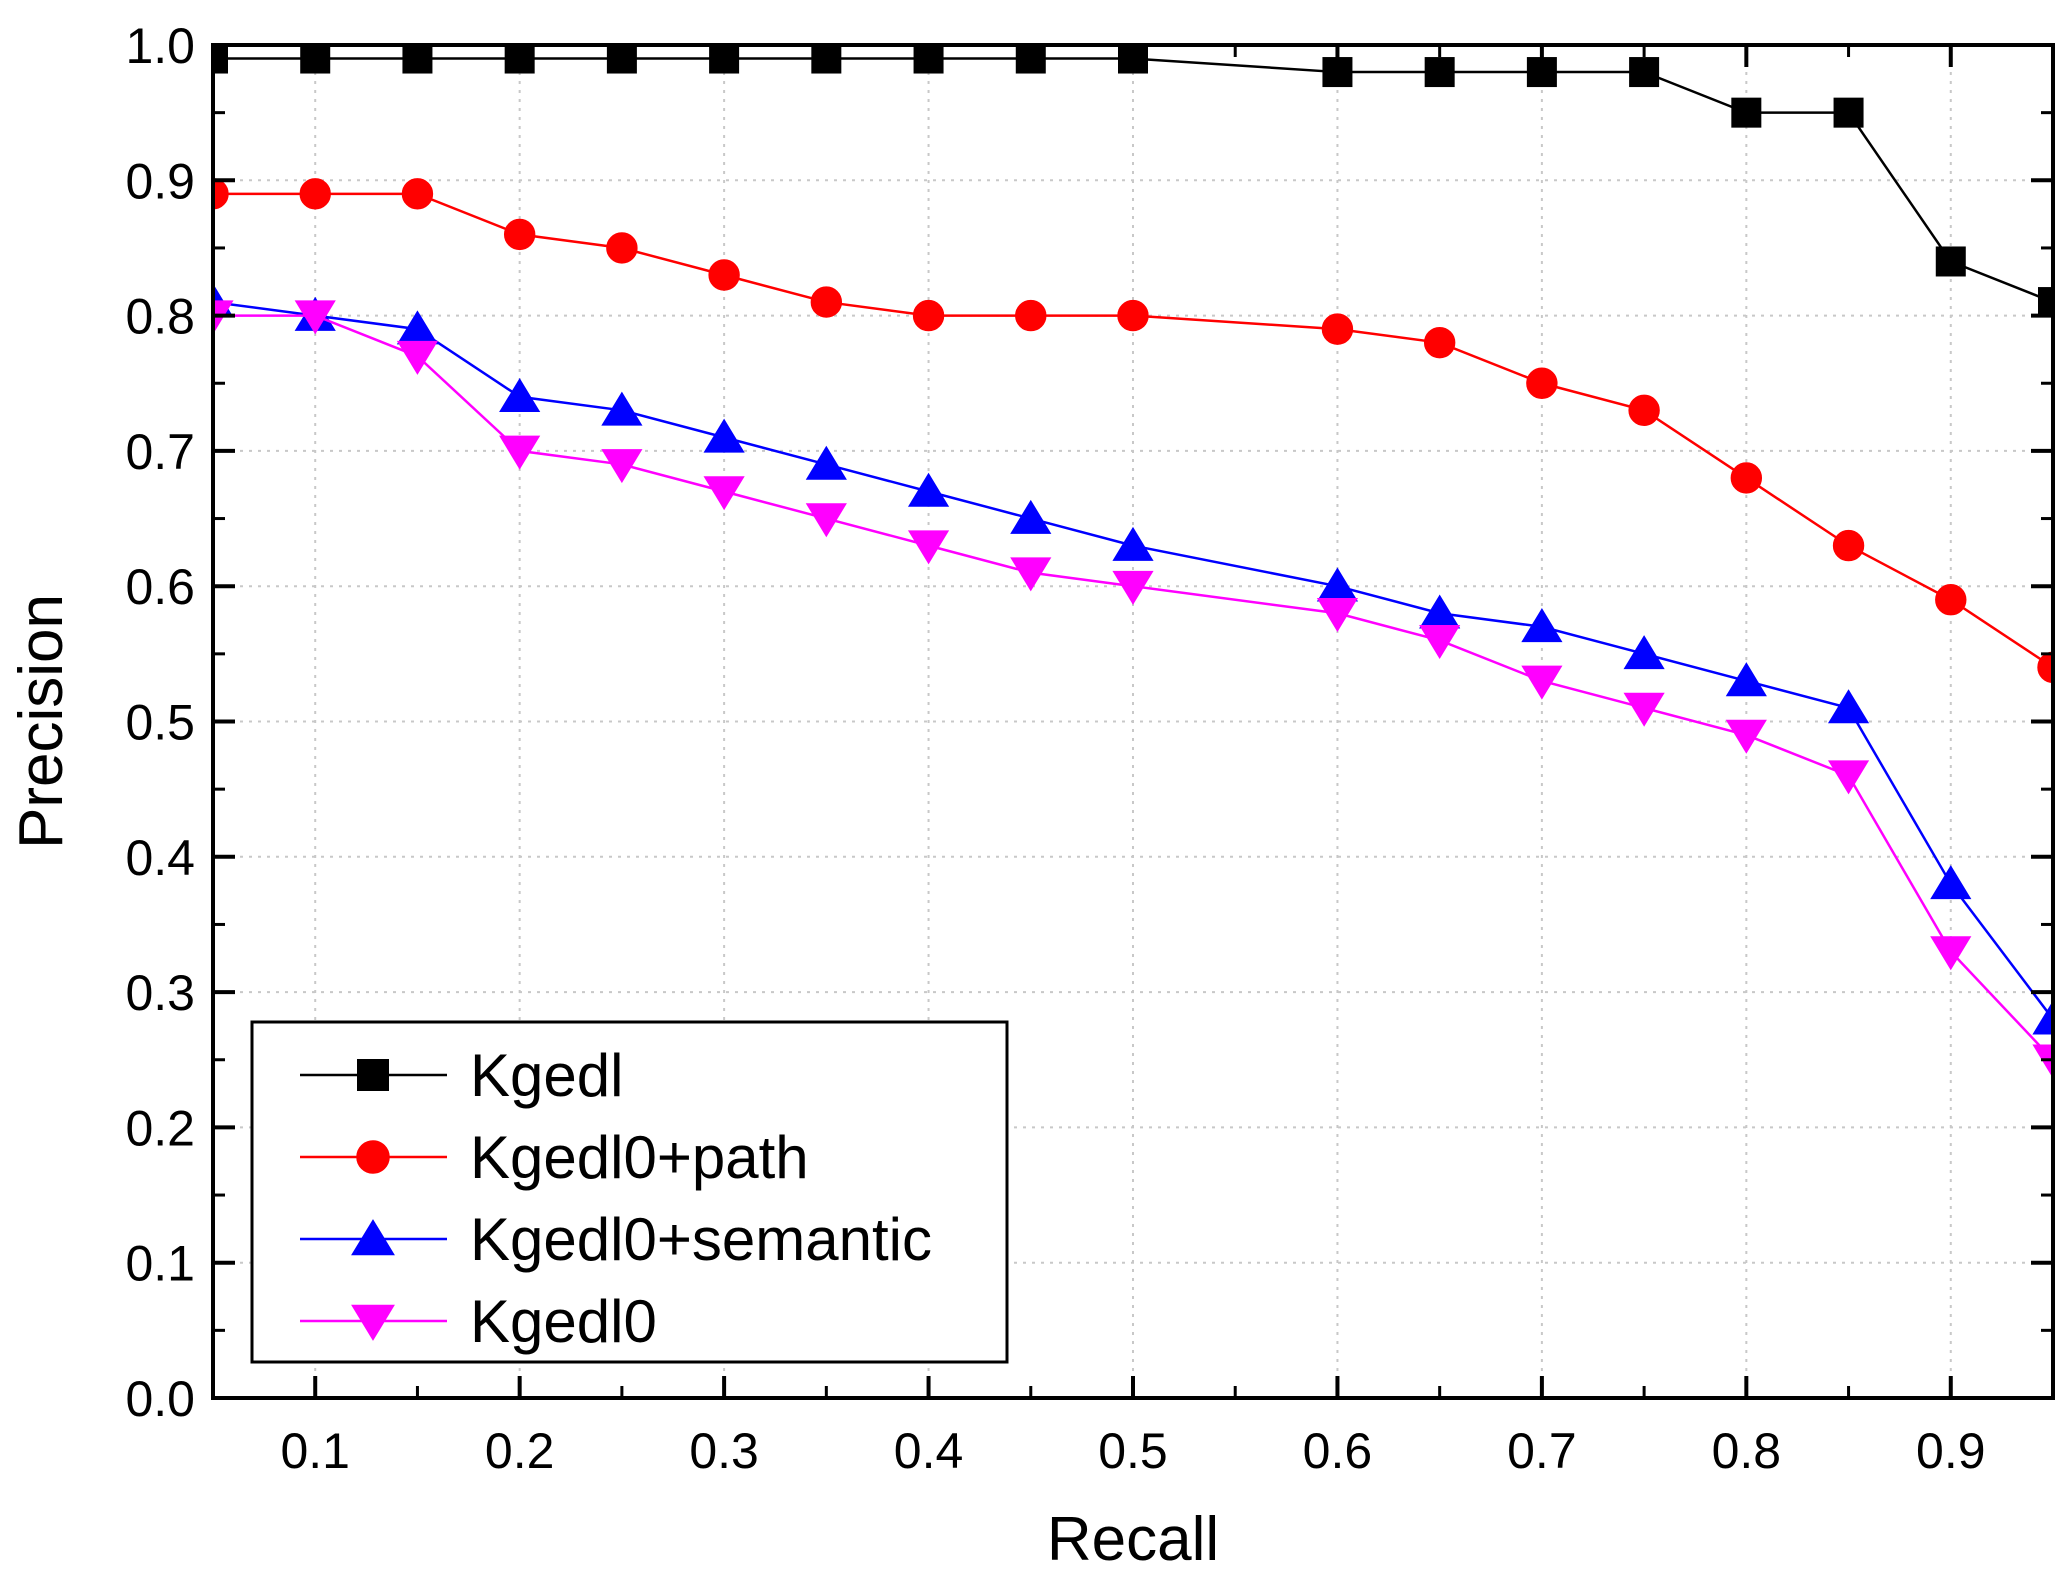  I want to click on legend-label-kgedl0-semantic: Kgedl0+semantic, so click(701, 1239).